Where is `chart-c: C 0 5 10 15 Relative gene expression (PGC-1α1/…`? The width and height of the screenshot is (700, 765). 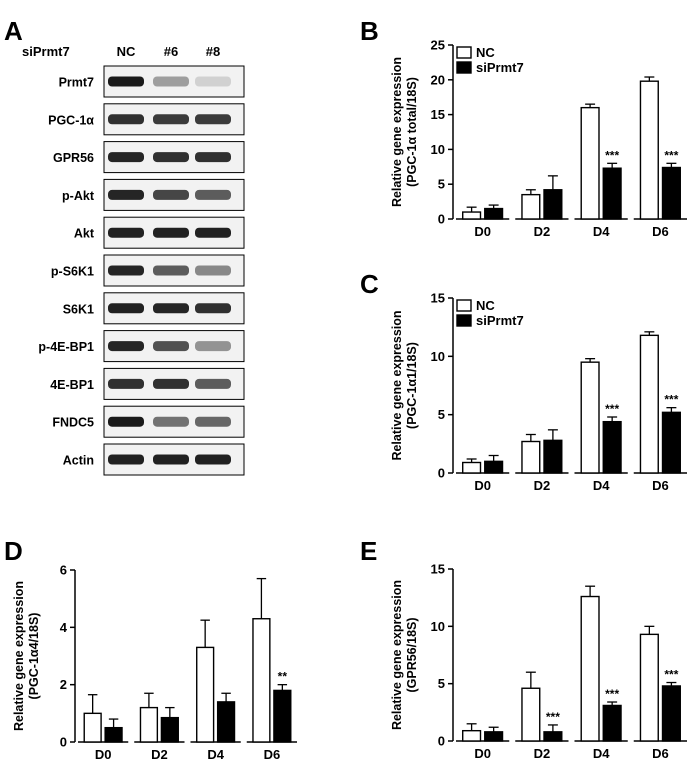 chart-c: C 0 5 10 15 Relative gene expression (PGC-1α1/… is located at coordinates (523, 381).